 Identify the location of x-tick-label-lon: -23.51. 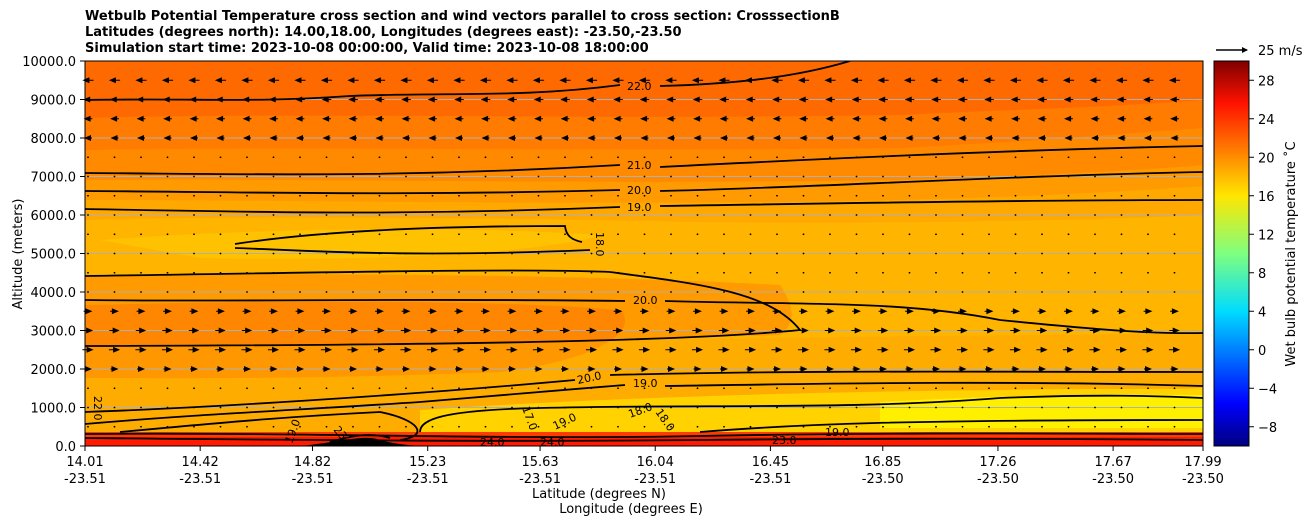
(85, 479).